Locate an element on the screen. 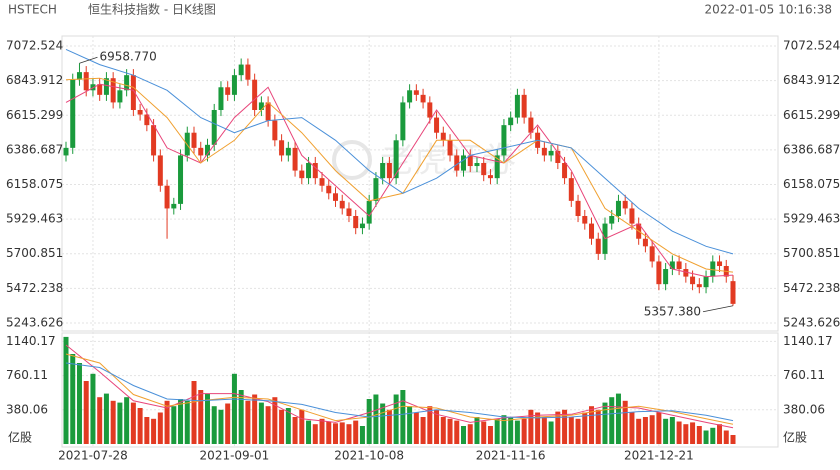 The image size is (840, 470). y-tick-label: 5472.238 is located at coordinates (34, 288).